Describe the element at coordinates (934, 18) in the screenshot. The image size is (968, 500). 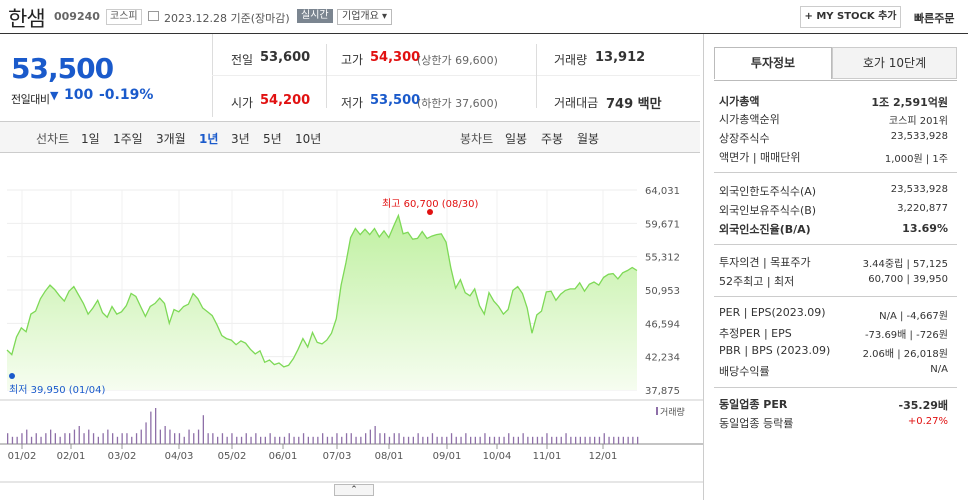
I see `quick-order-button: 빠른주문` at that location.